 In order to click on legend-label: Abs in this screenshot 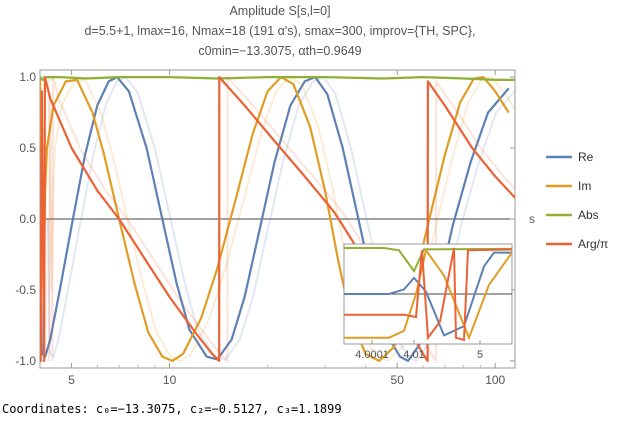, I will do `click(588, 215)`.